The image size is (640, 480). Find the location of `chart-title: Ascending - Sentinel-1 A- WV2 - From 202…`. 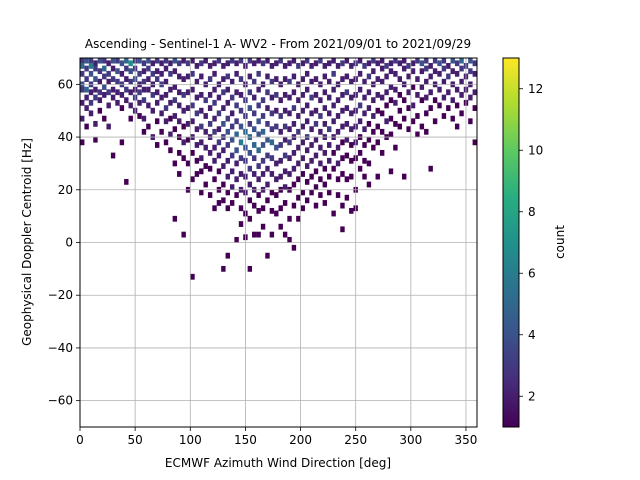

chart-title: Ascending - Sentinel-1 A- WV2 - From 202… is located at coordinates (278, 44).